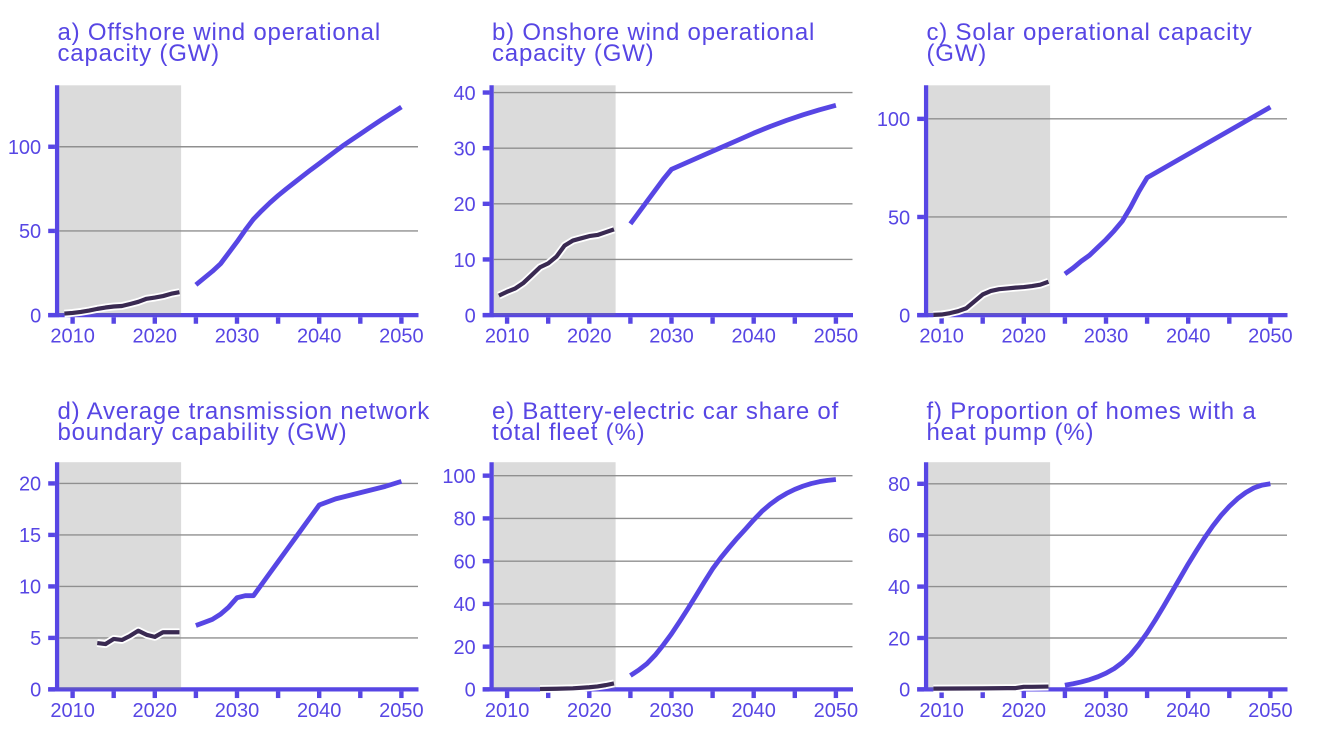 The width and height of the screenshot is (1331, 746). I want to click on panel-title-c: c) Solar operational capacity (GW), so click(1126, 43).